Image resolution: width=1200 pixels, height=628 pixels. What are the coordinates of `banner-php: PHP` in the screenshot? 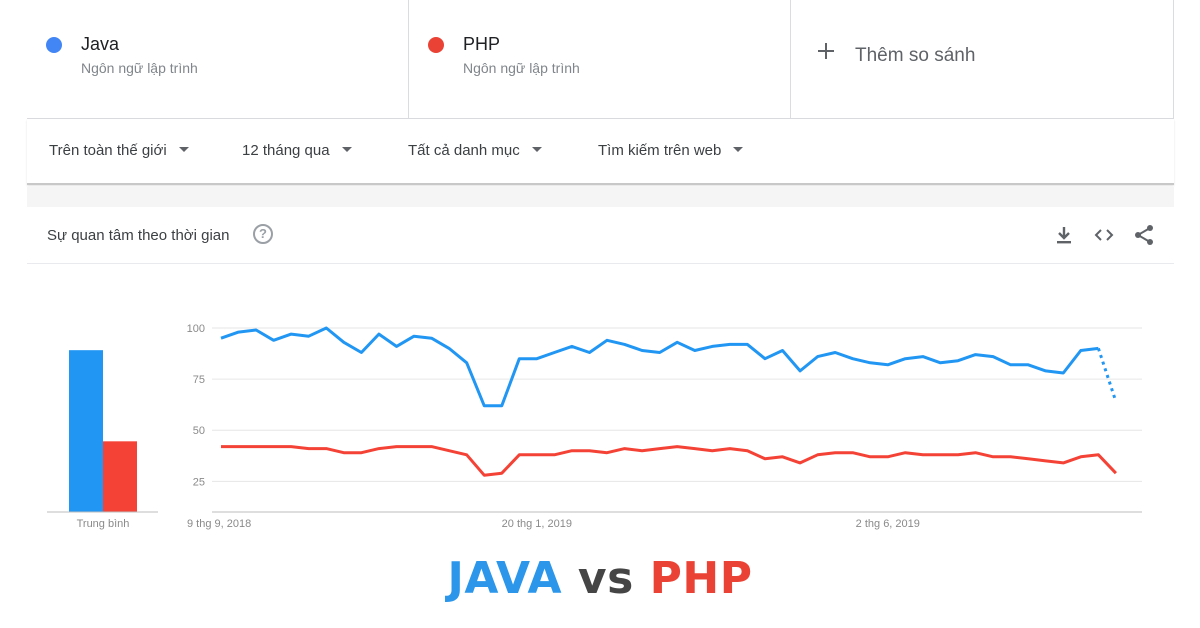 It's located at (701, 578).